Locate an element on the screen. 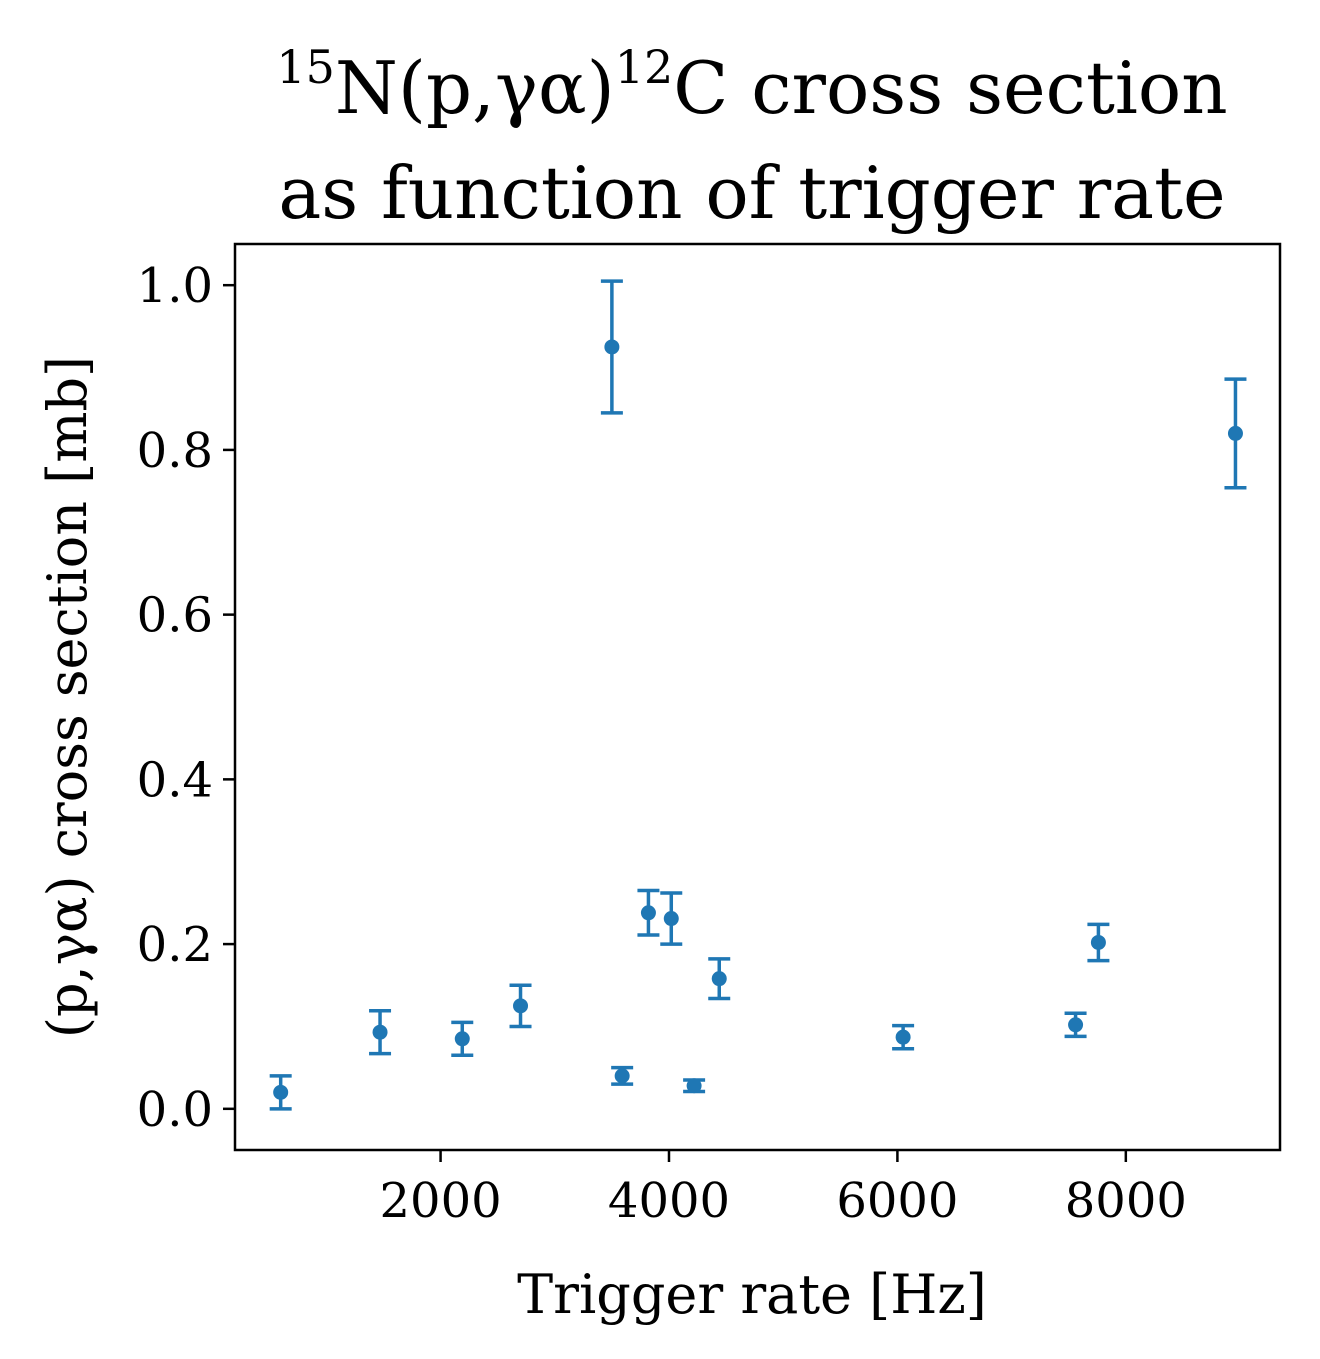 This screenshot has width=1320, height=1359. y-tick-label-3: 0.6 is located at coordinates (175, 616).